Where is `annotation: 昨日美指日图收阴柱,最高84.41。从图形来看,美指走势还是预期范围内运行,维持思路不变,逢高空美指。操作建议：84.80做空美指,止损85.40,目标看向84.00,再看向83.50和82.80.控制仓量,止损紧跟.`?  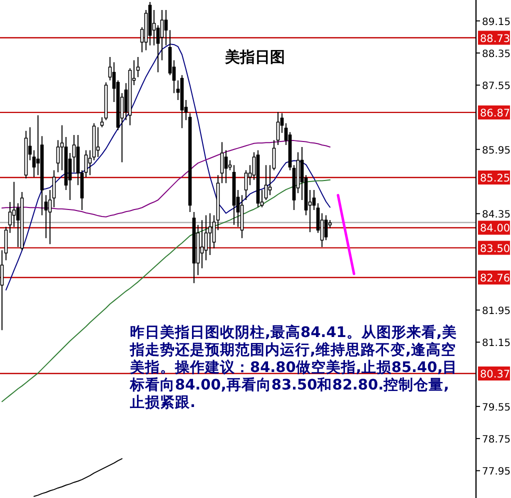
annotation: 昨日美指日图收阴柱,最高84.41。从图形来看,美指走势还是预期范围内运行,维持思路不变,逢高空美指。操作建议：84.80做空美指,止损85.40,目标看向84.00,再看向83.50和82.80.控制仓量,止损紧跟. is located at coordinates (293, 367).